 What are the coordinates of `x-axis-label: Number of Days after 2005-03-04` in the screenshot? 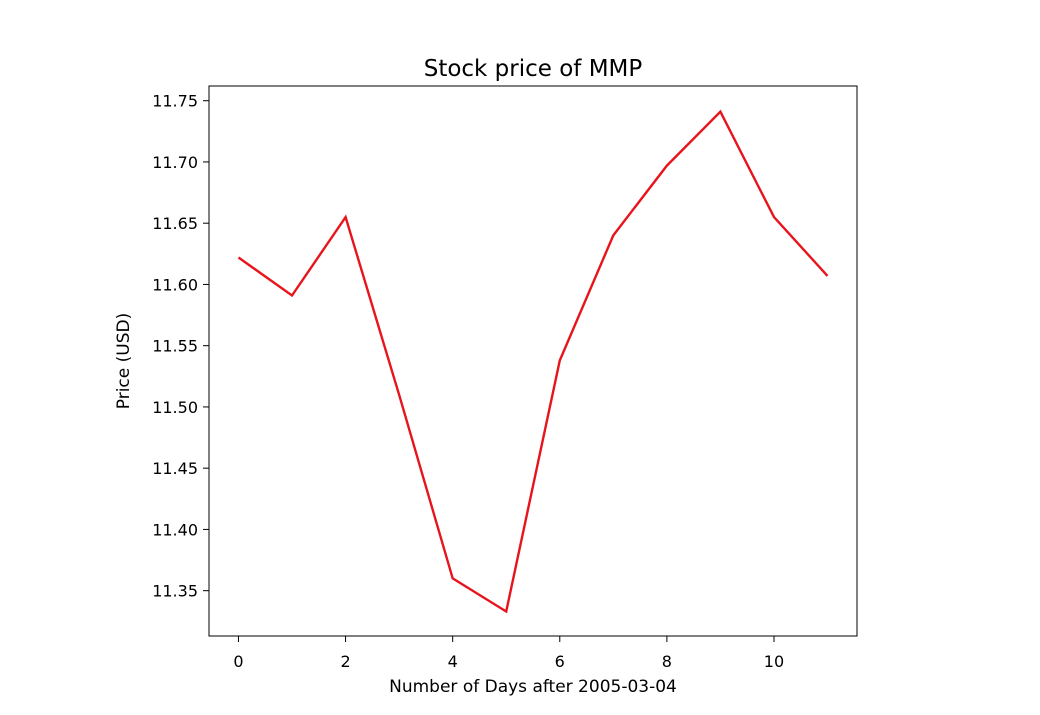 It's located at (533, 687).